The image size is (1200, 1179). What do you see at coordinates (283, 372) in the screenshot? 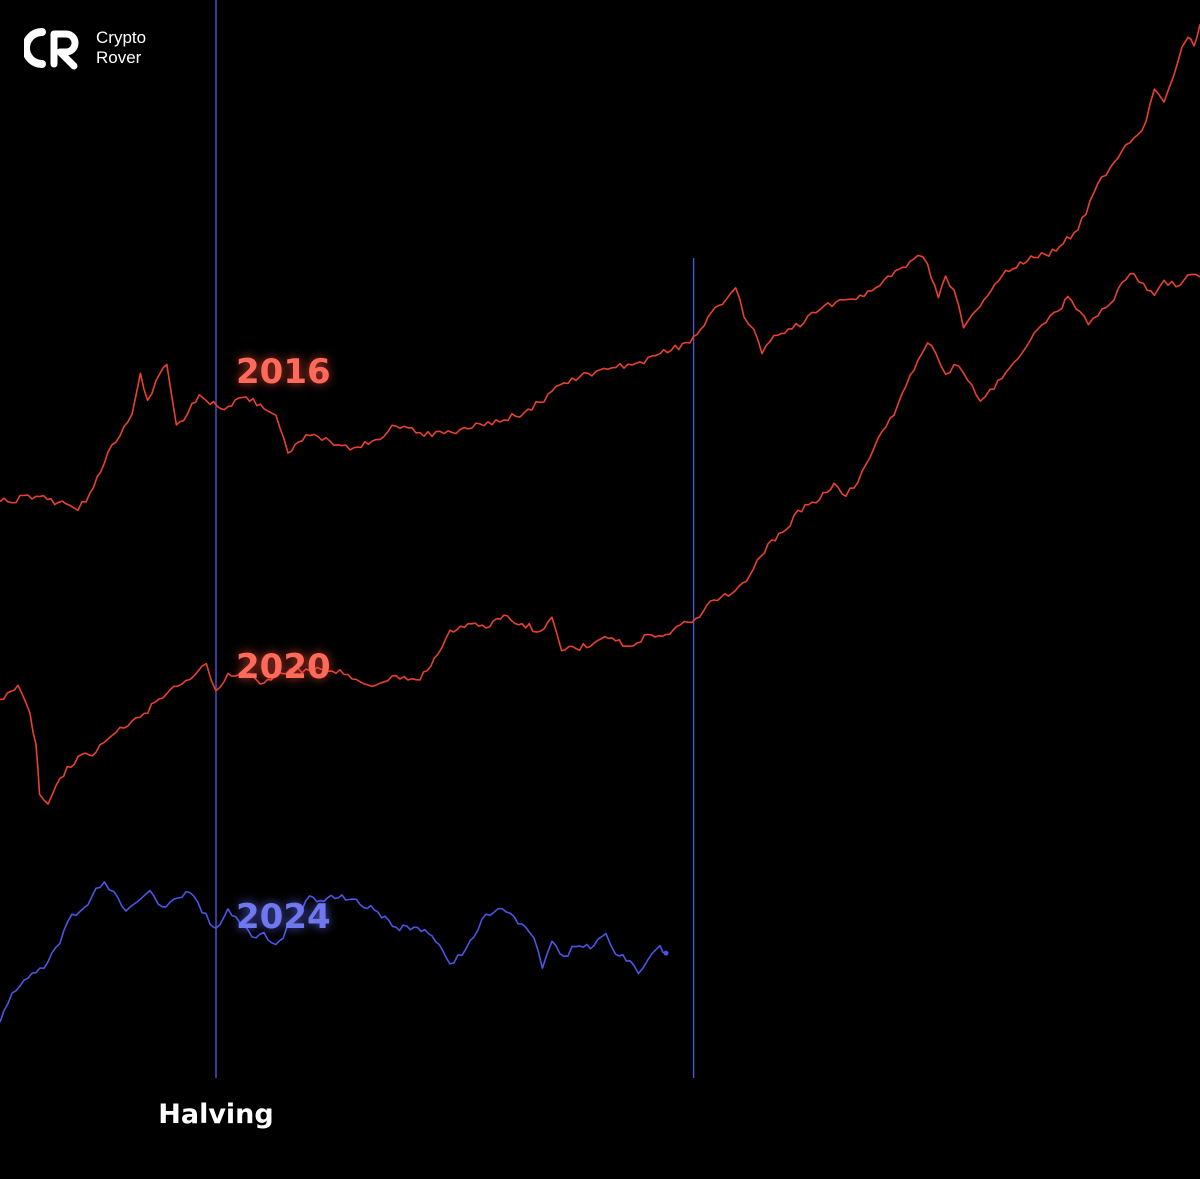
I see `year-label-2016: 2016` at bounding box center [283, 372].